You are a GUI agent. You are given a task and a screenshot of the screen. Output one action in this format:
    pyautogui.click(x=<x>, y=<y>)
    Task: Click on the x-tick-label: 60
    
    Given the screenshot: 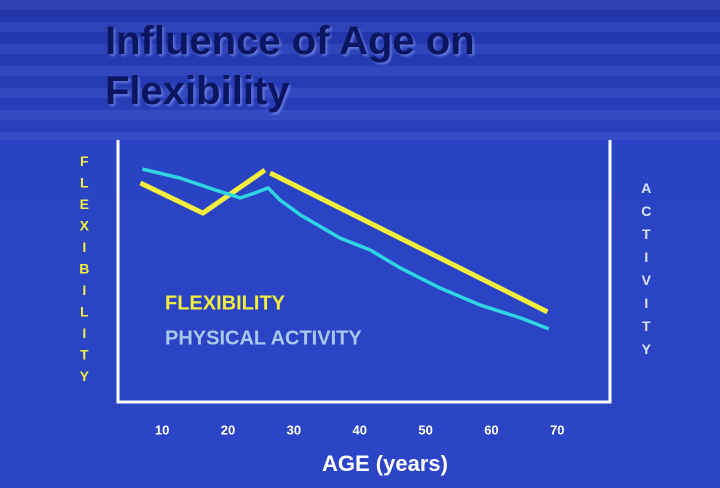 What is the action you would take?
    pyautogui.click(x=491, y=429)
    